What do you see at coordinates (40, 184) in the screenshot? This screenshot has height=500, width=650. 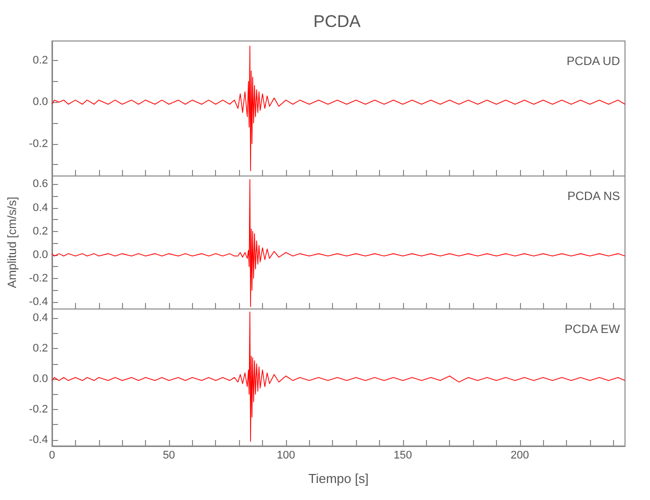 I see `y-tick-label: 0.6` at bounding box center [40, 184].